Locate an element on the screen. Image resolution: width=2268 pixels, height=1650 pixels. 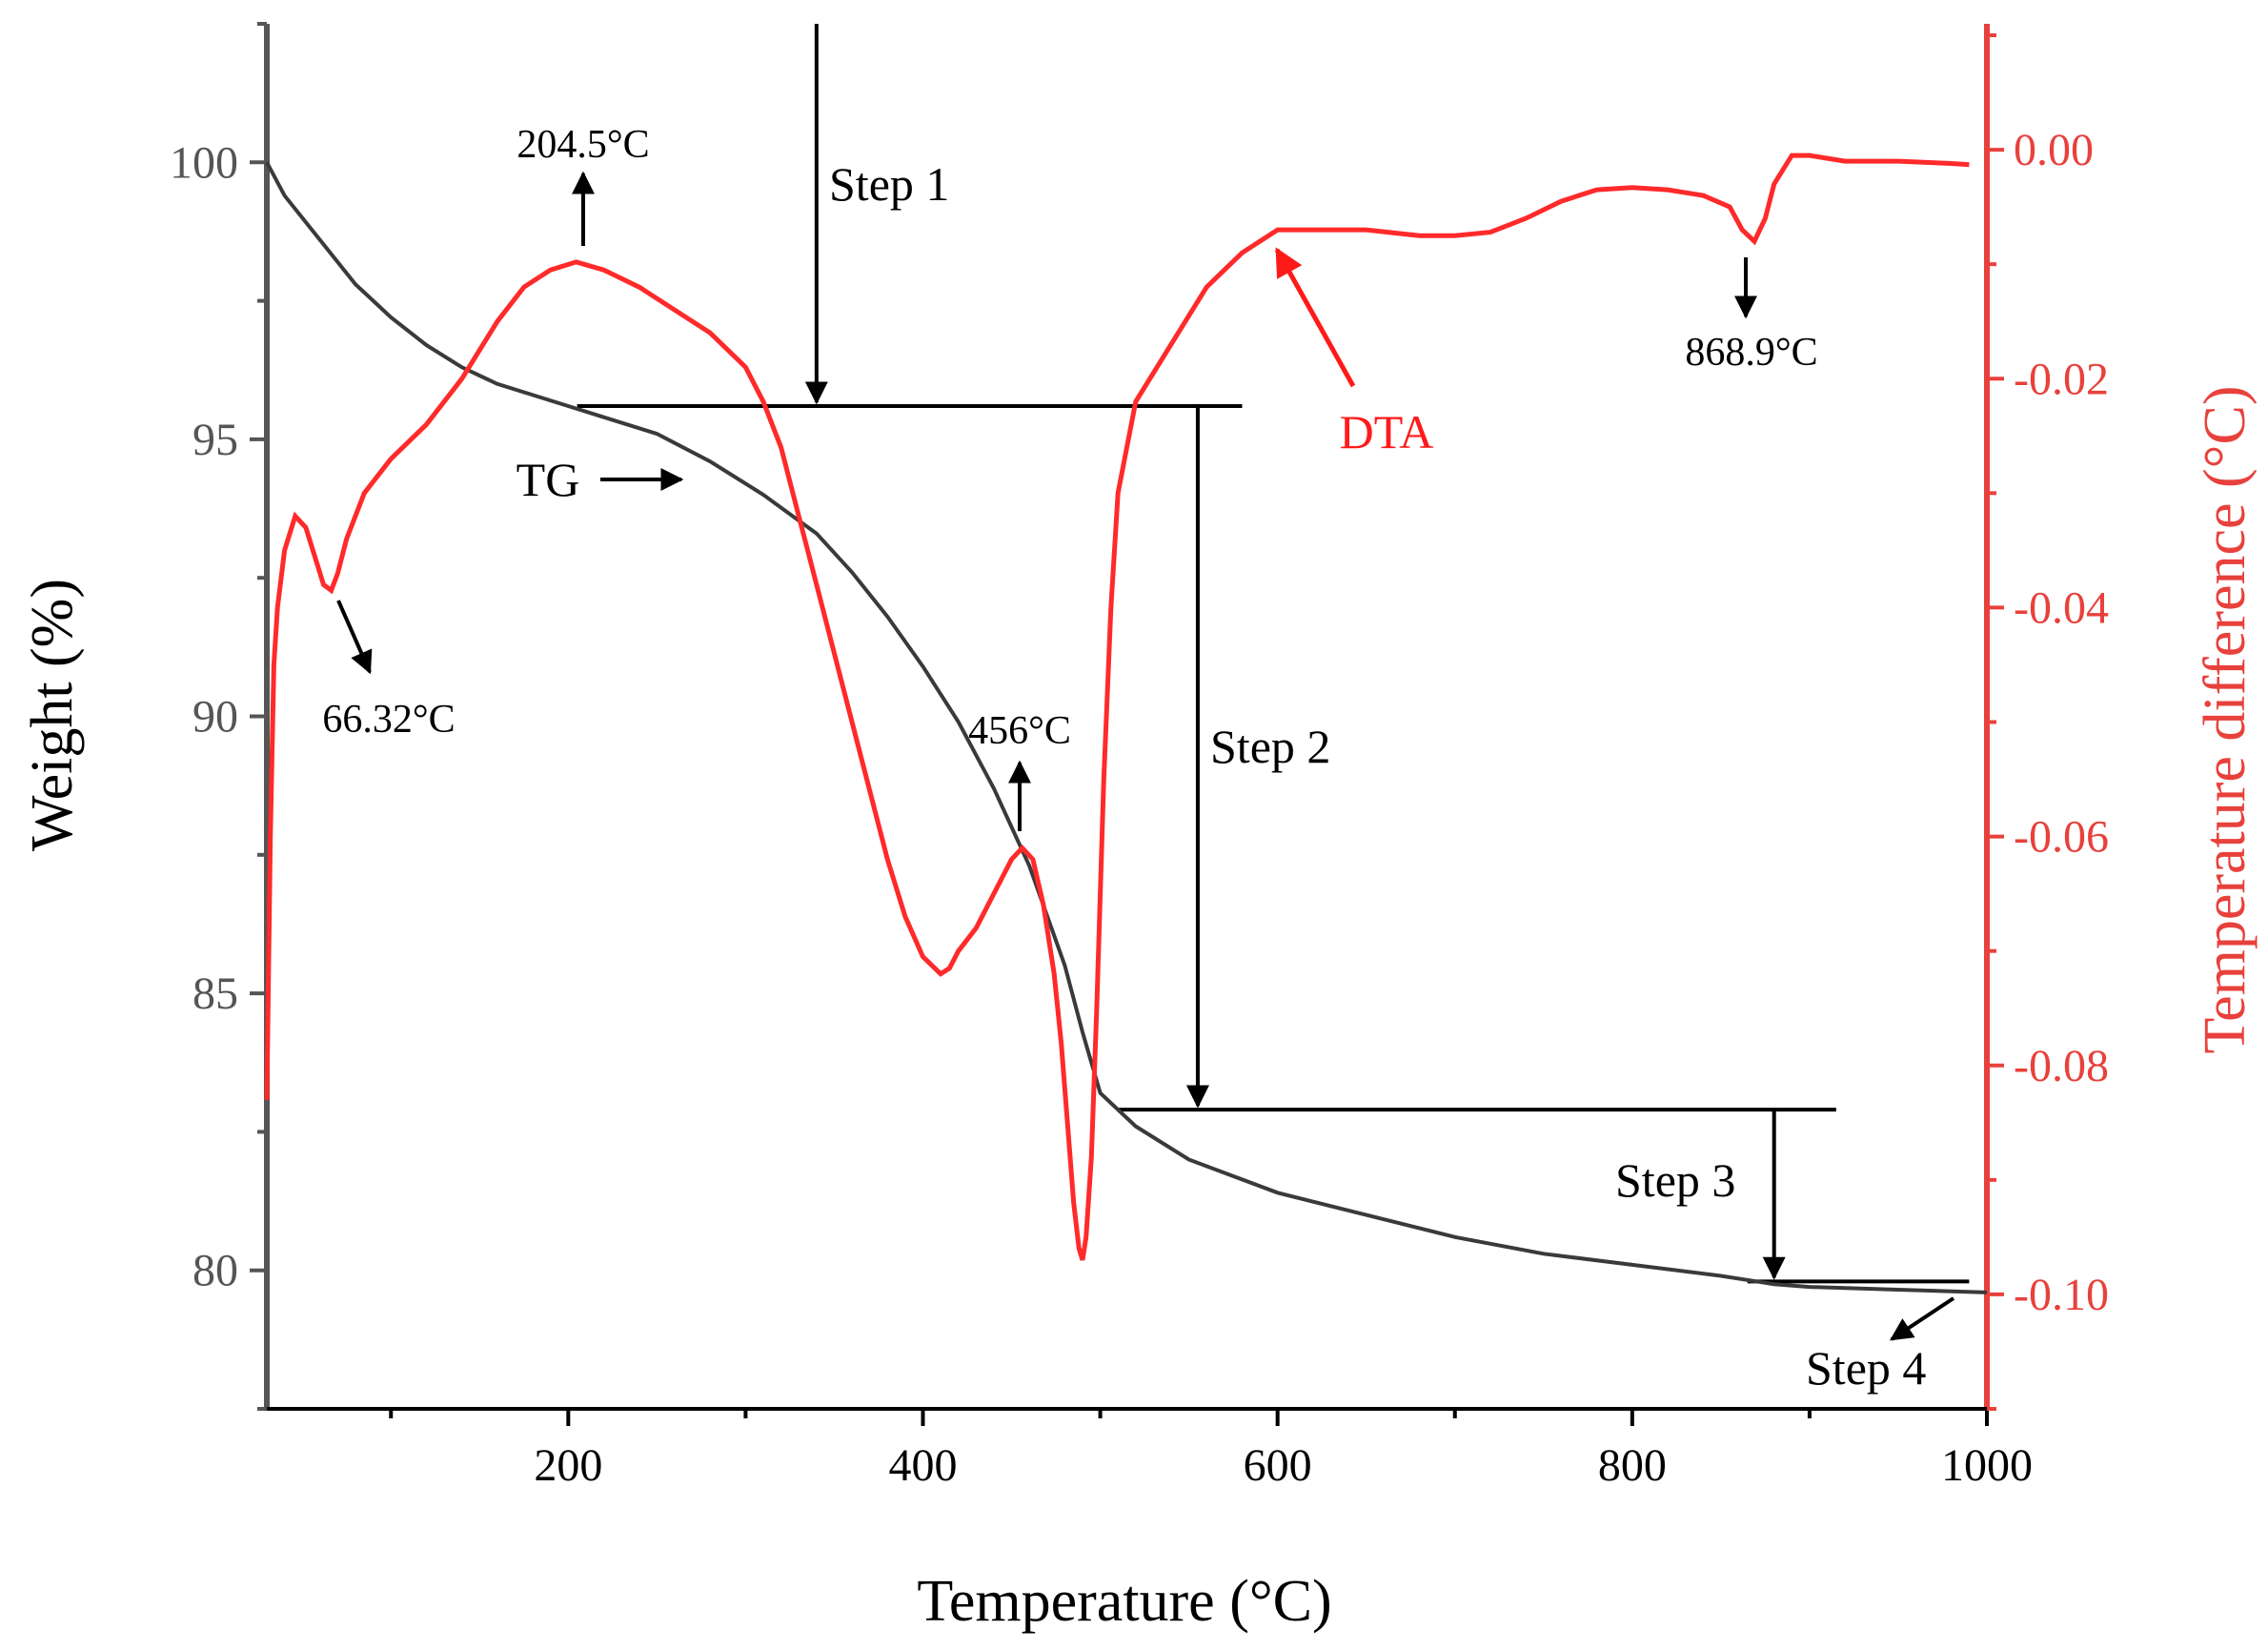
annotation-tg-label: TG is located at coordinates (548, 479).